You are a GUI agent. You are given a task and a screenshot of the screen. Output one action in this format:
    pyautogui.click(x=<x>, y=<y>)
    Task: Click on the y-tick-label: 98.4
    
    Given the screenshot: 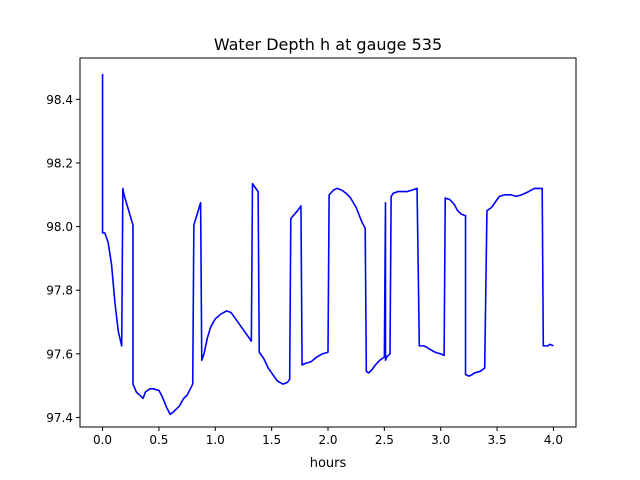 What is the action you would take?
    pyautogui.click(x=59, y=100)
    